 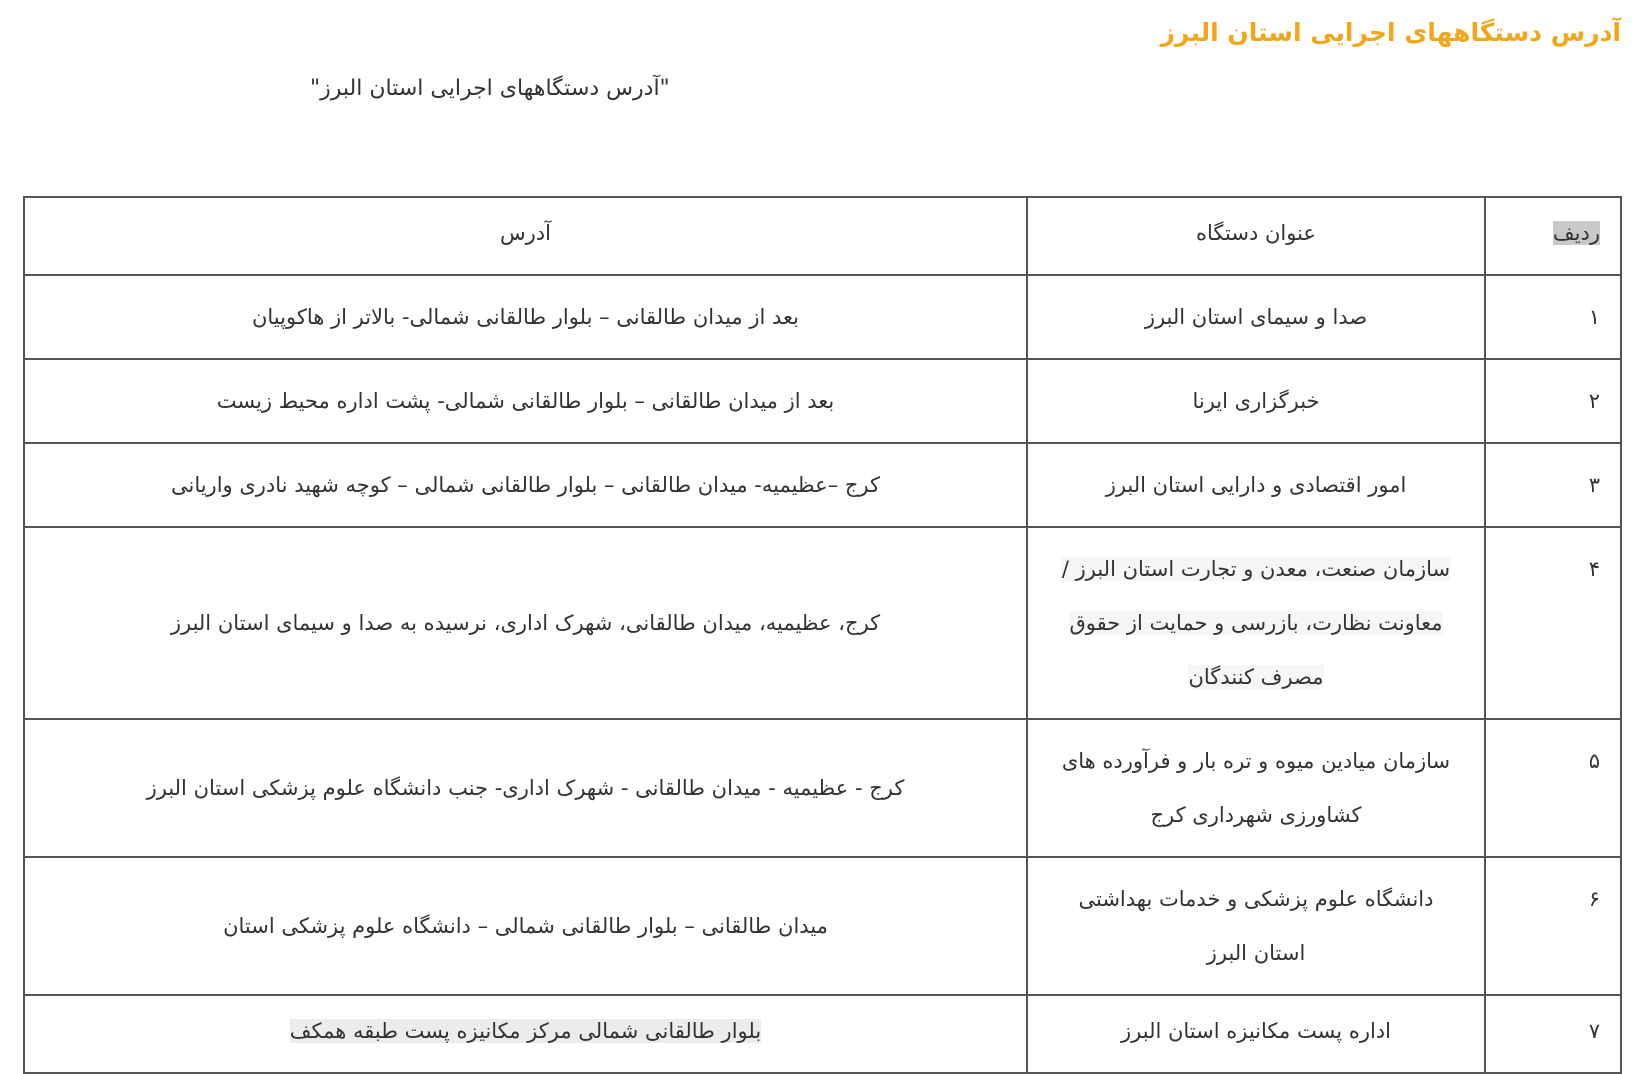 What do you see at coordinates (1256, 485) in the screenshot?
I see `org-name: امور اقتصادی و دارایی استان البرز` at bounding box center [1256, 485].